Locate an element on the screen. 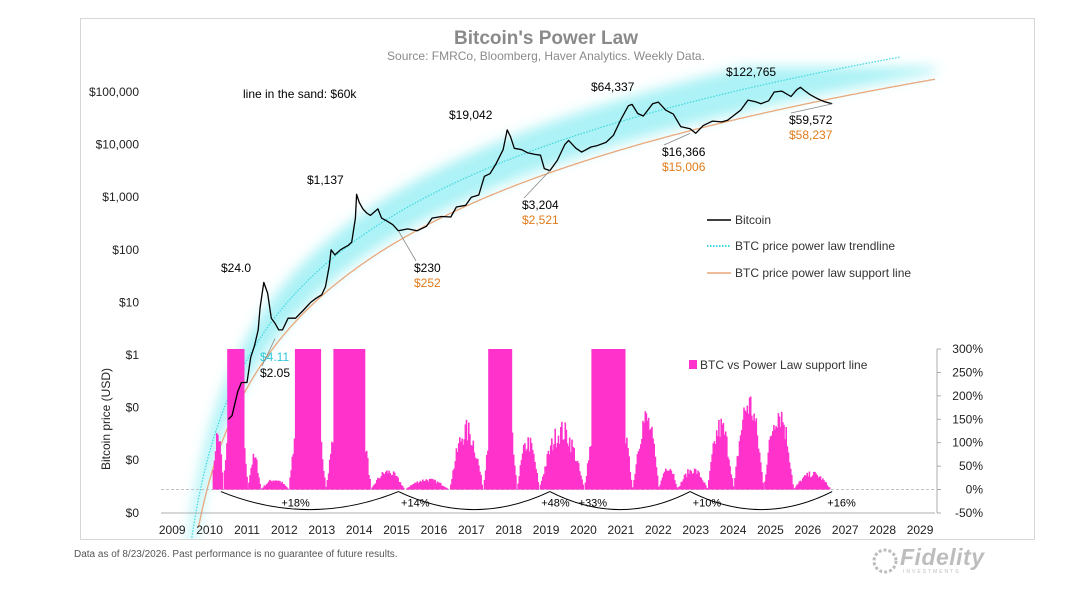  y-tick-label: $100,000 is located at coordinates (114, 92).